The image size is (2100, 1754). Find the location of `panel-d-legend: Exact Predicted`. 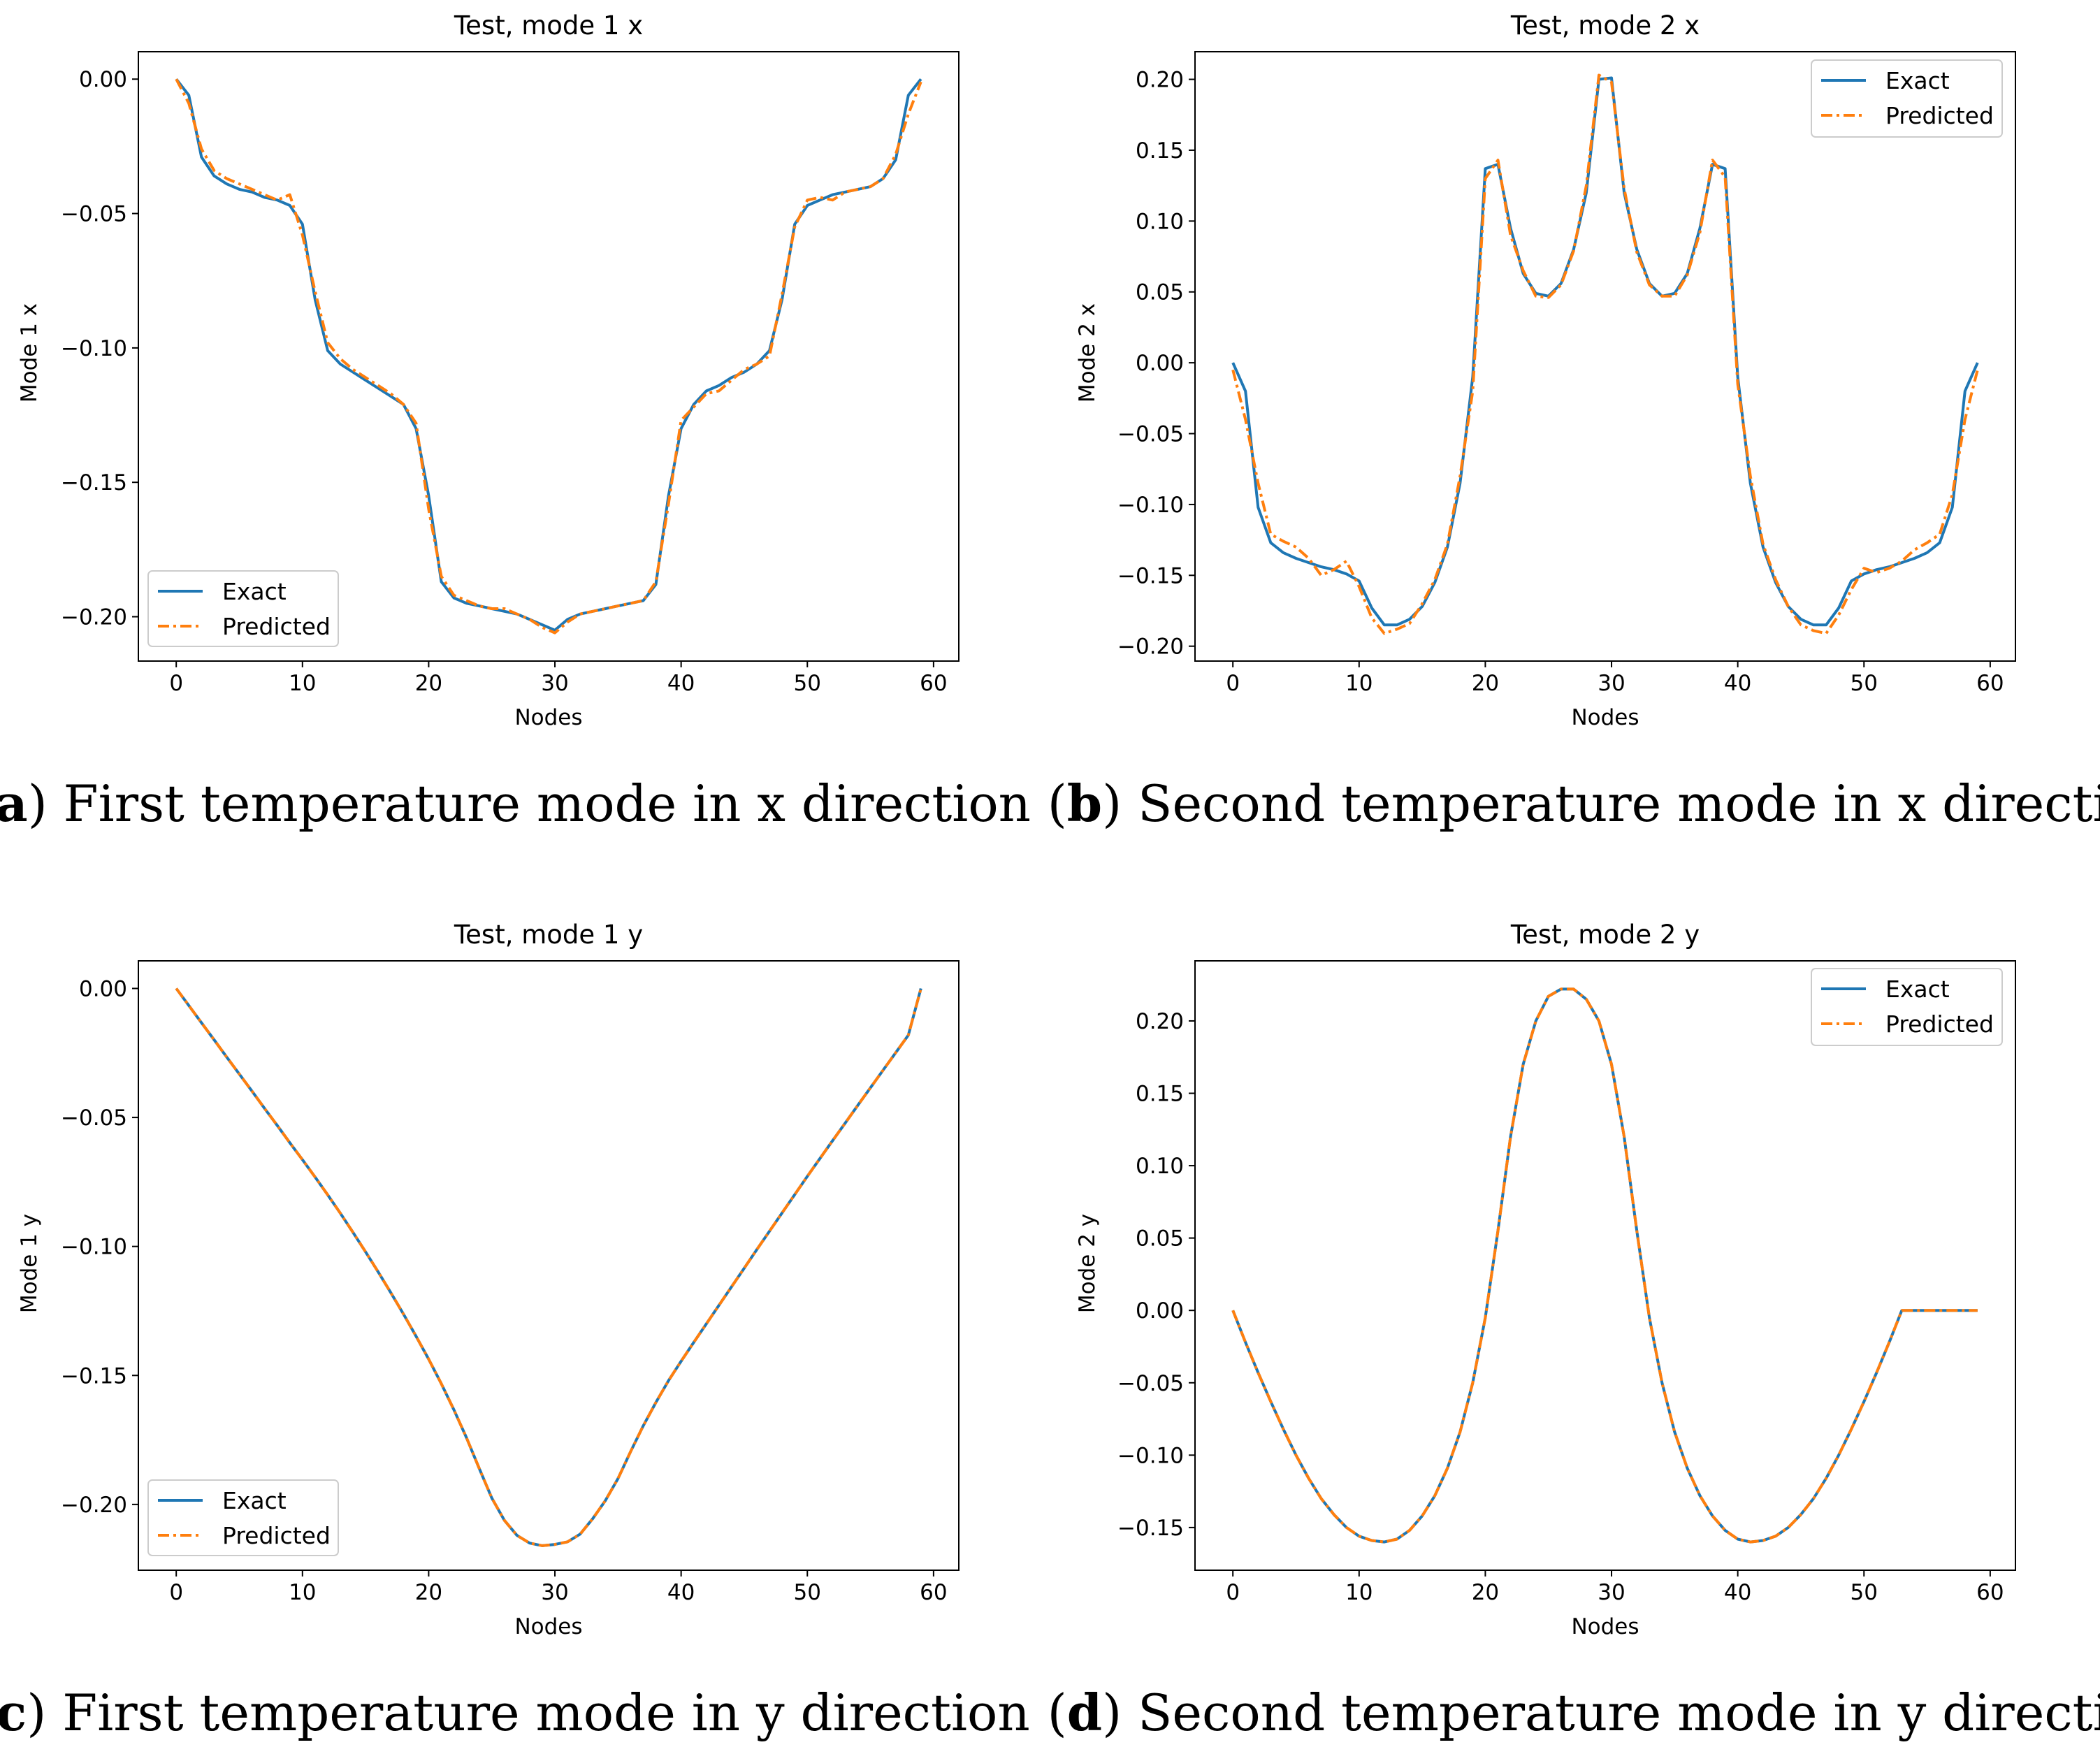

panel-d-legend: Exact Predicted is located at coordinates (1907, 1007).